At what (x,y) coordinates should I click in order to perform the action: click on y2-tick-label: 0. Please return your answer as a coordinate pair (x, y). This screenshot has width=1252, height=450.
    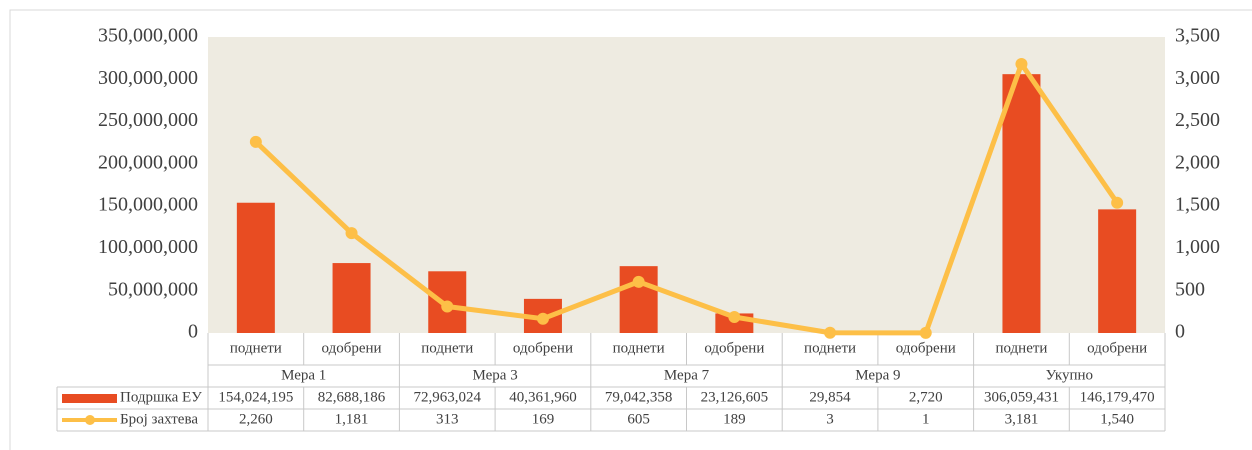
    Looking at the image, I should click on (1180, 332).